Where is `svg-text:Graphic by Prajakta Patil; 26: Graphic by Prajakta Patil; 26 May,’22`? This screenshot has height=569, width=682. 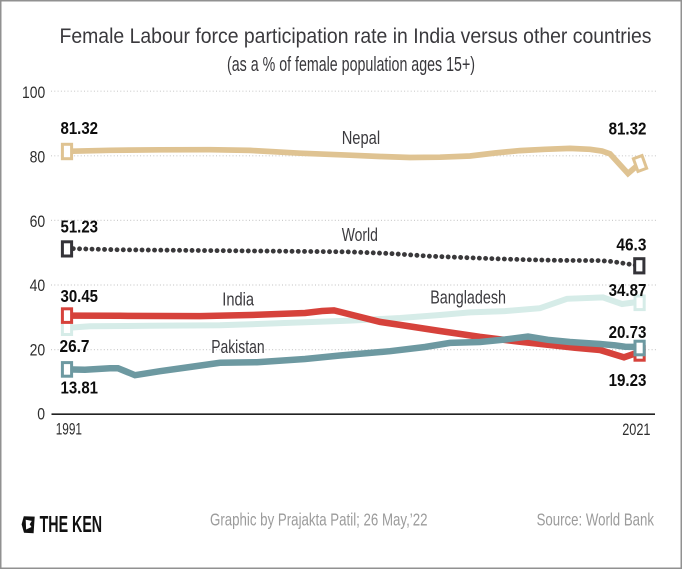 svg-text:Graphic by Prajakta Patil; 26: Graphic by Prajakta Patil; 26 May,’22 is located at coordinates (319, 519).